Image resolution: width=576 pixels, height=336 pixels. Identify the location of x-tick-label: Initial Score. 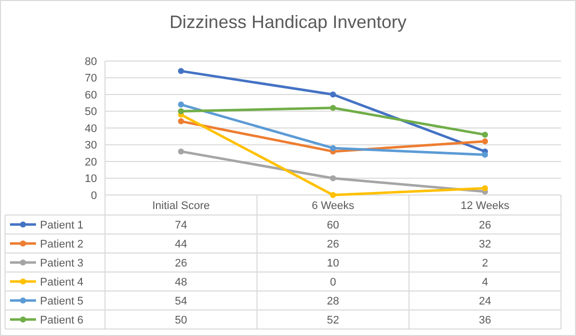
(181, 206).